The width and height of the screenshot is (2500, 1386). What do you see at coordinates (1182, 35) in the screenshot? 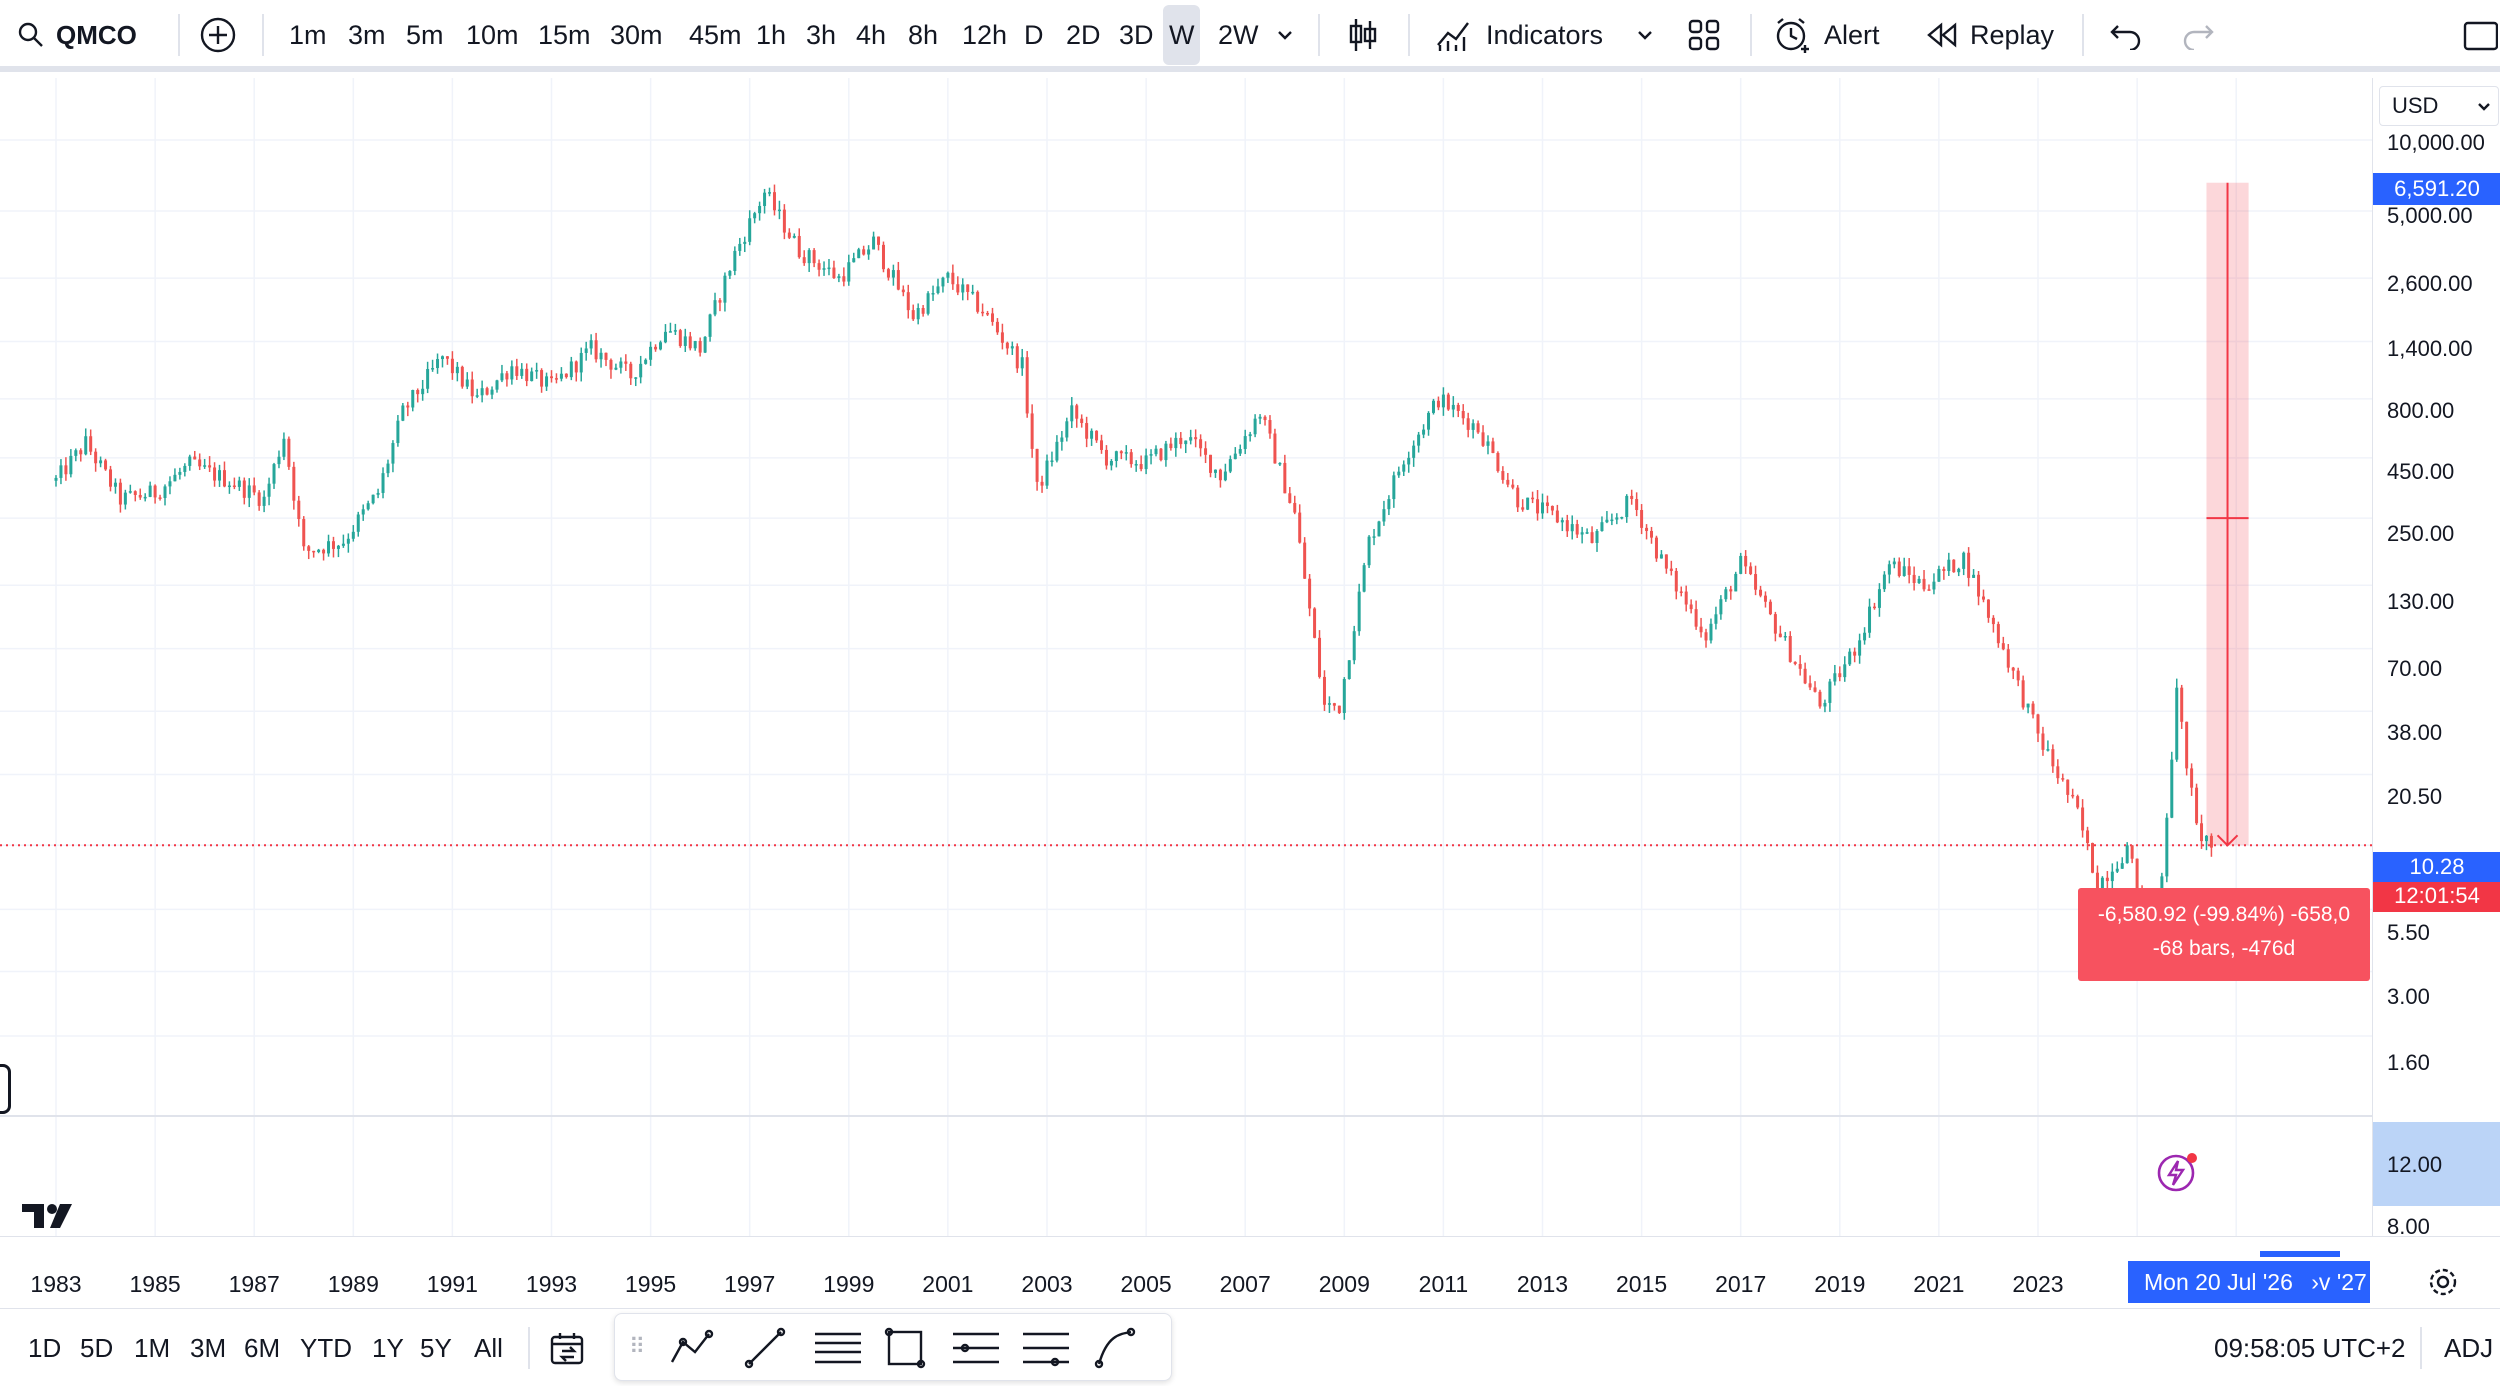
I see `interval-W: W` at bounding box center [1182, 35].